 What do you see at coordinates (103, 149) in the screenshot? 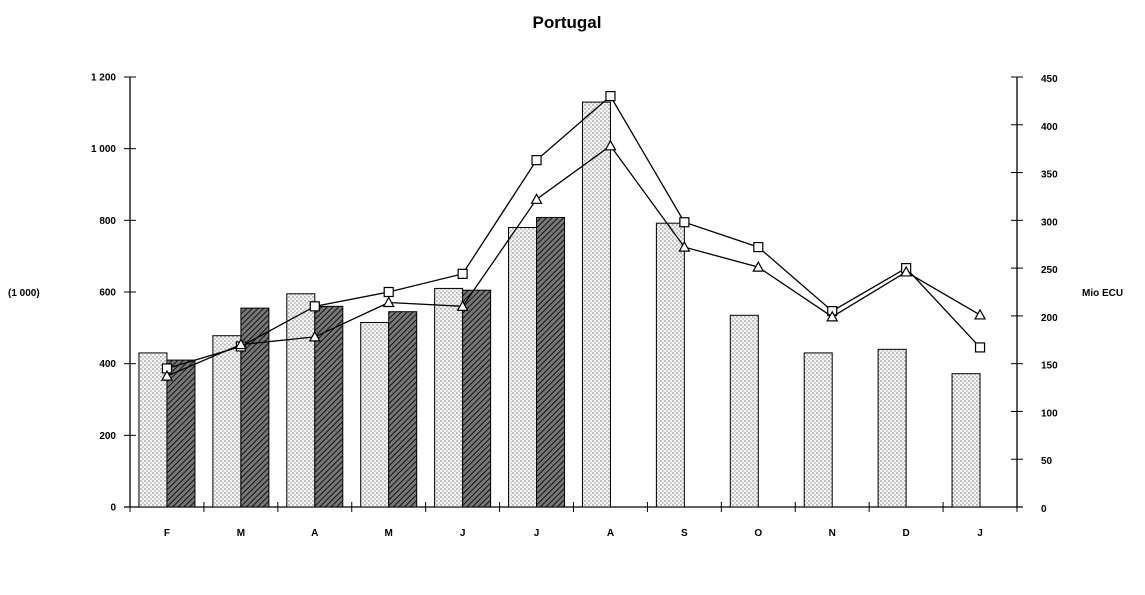
I see `left-tick-label: 1 000` at bounding box center [103, 149].